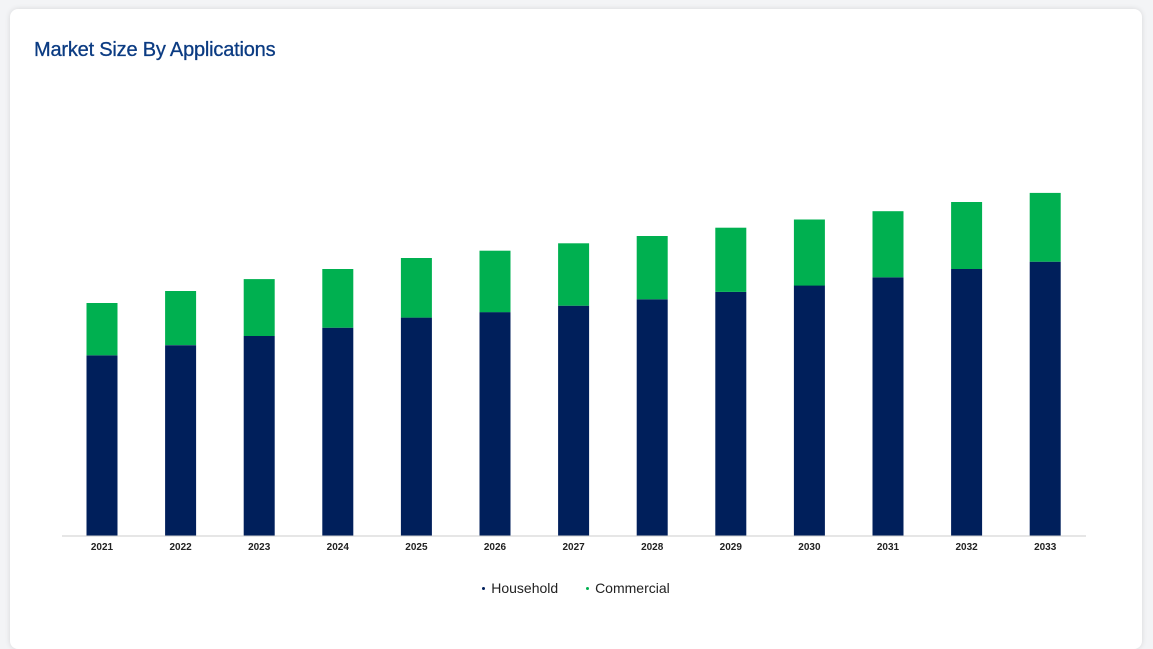 The width and height of the screenshot is (1153, 649). I want to click on bar-commercial-2028, so click(652, 268).